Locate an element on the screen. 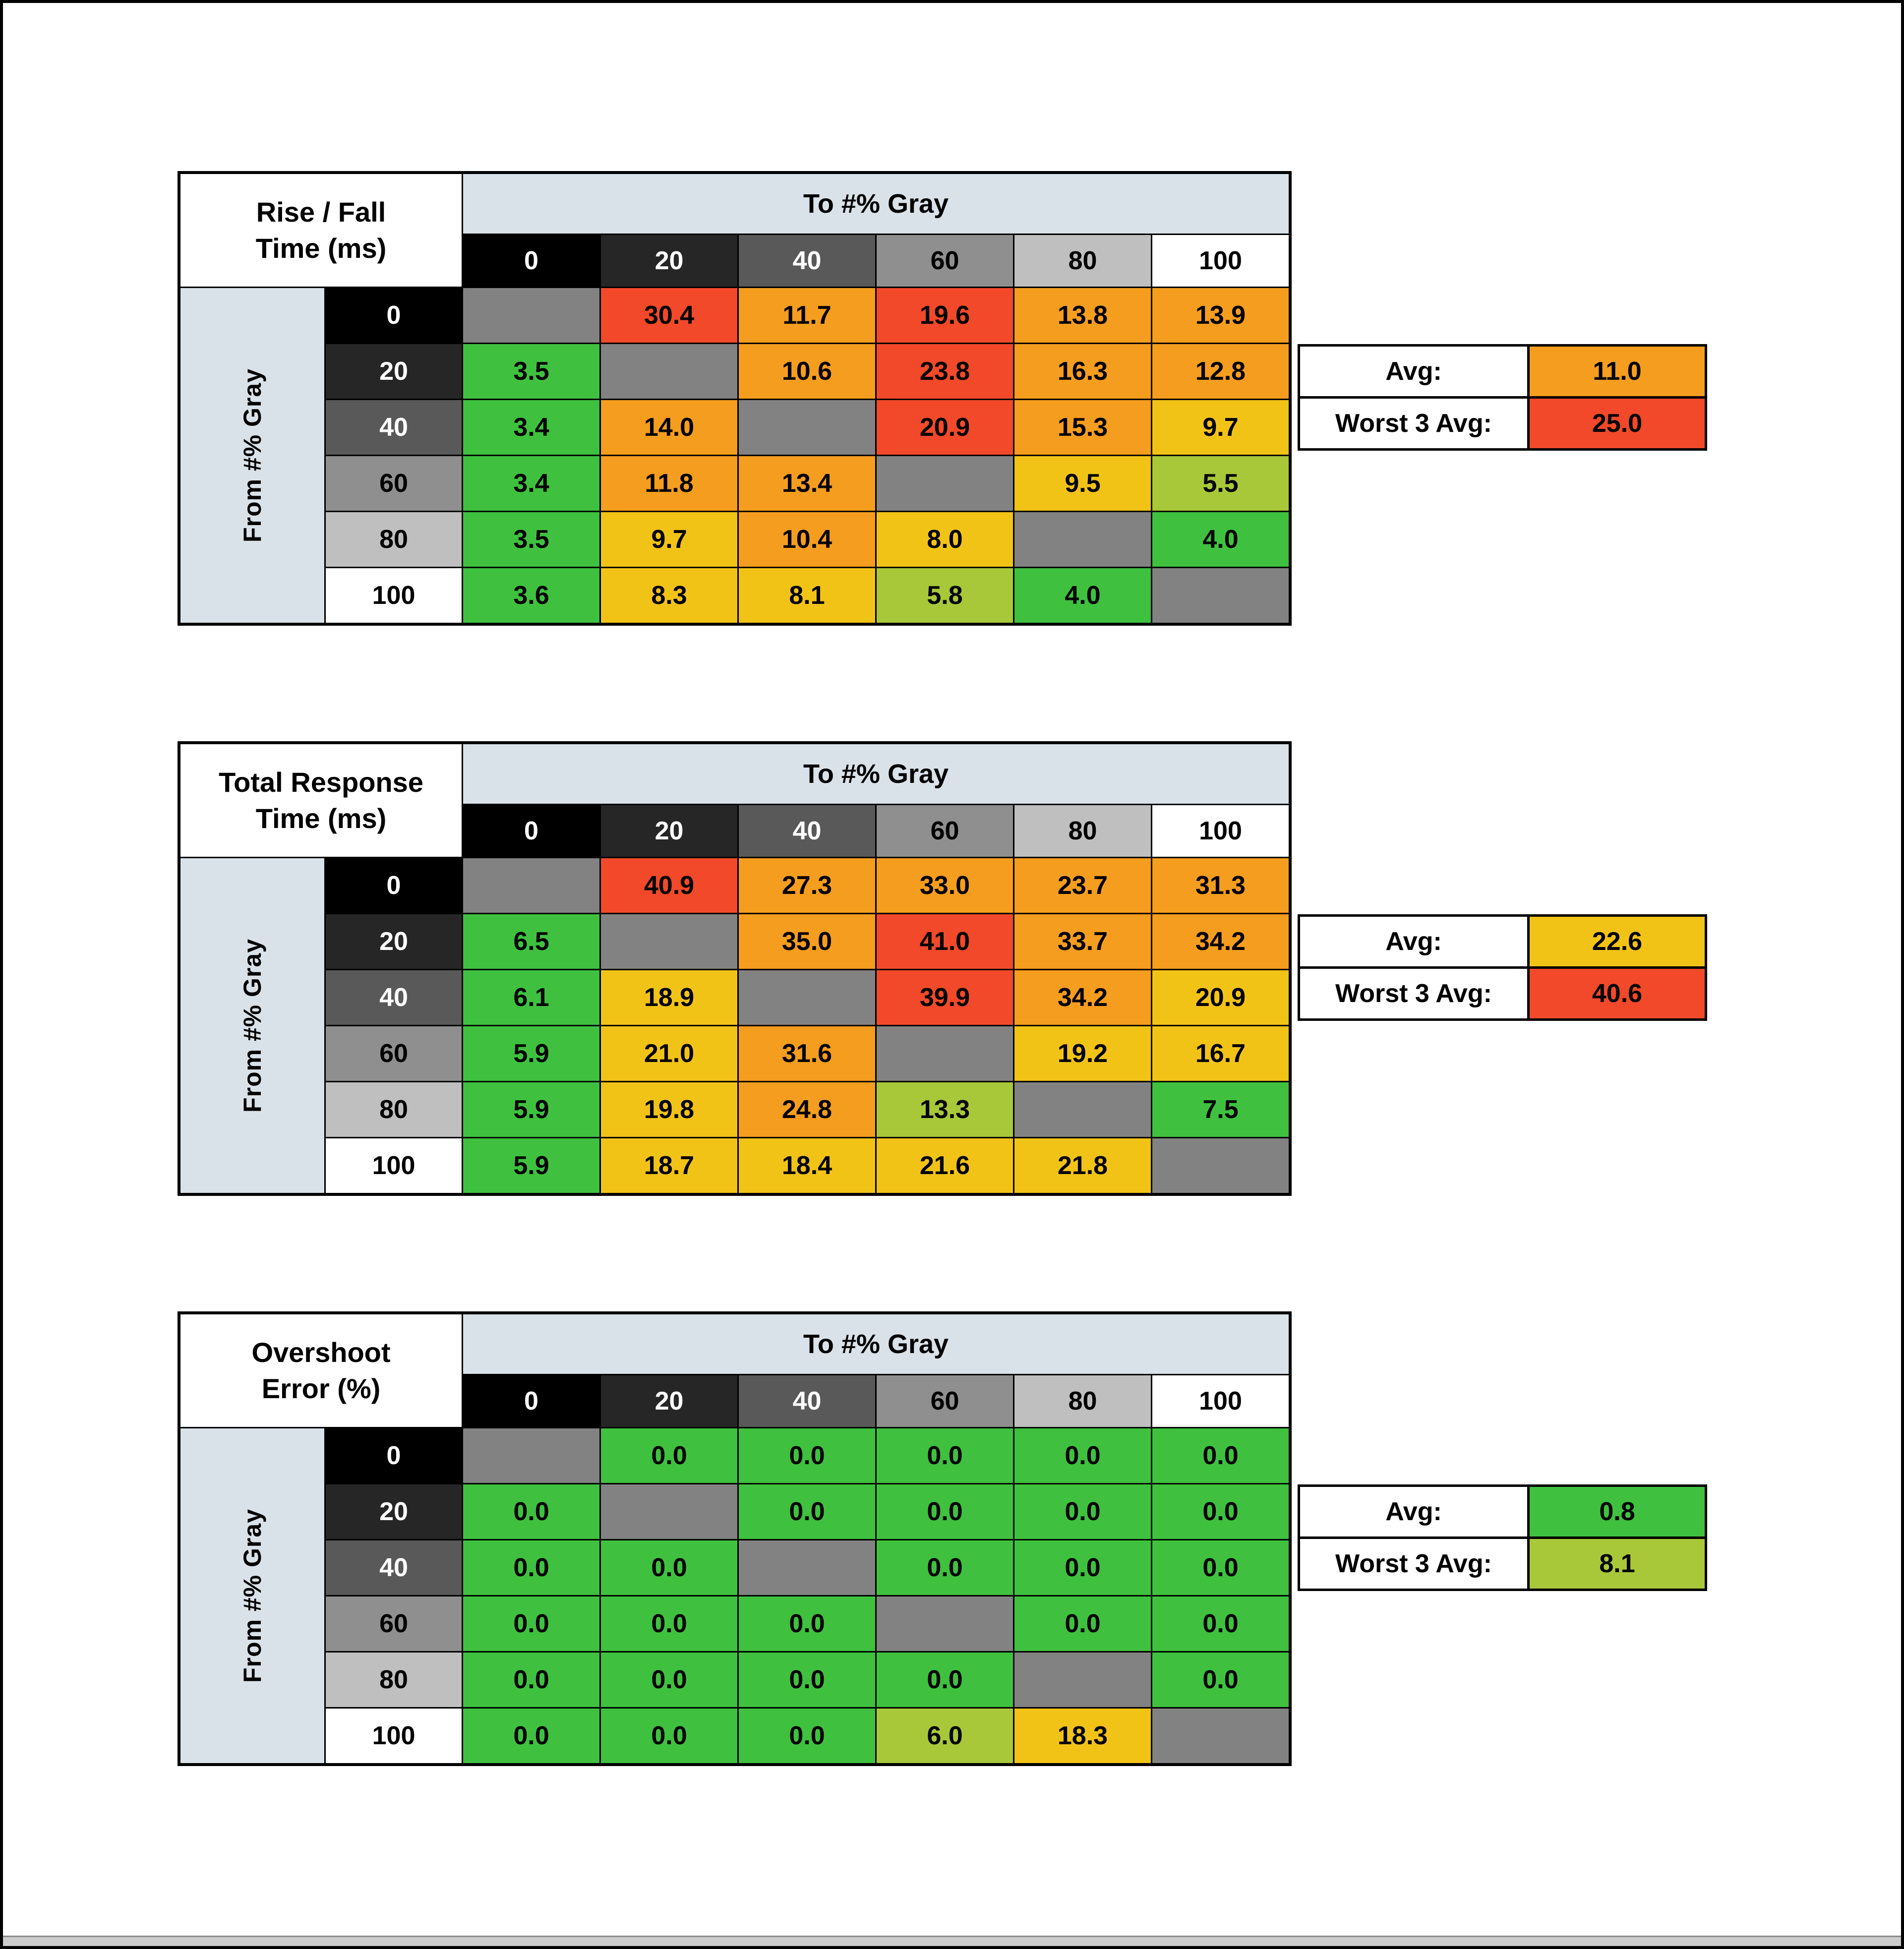 This screenshot has width=1904, height=1949. to-gray-axis-label: To #% Gray is located at coordinates (876, 204).